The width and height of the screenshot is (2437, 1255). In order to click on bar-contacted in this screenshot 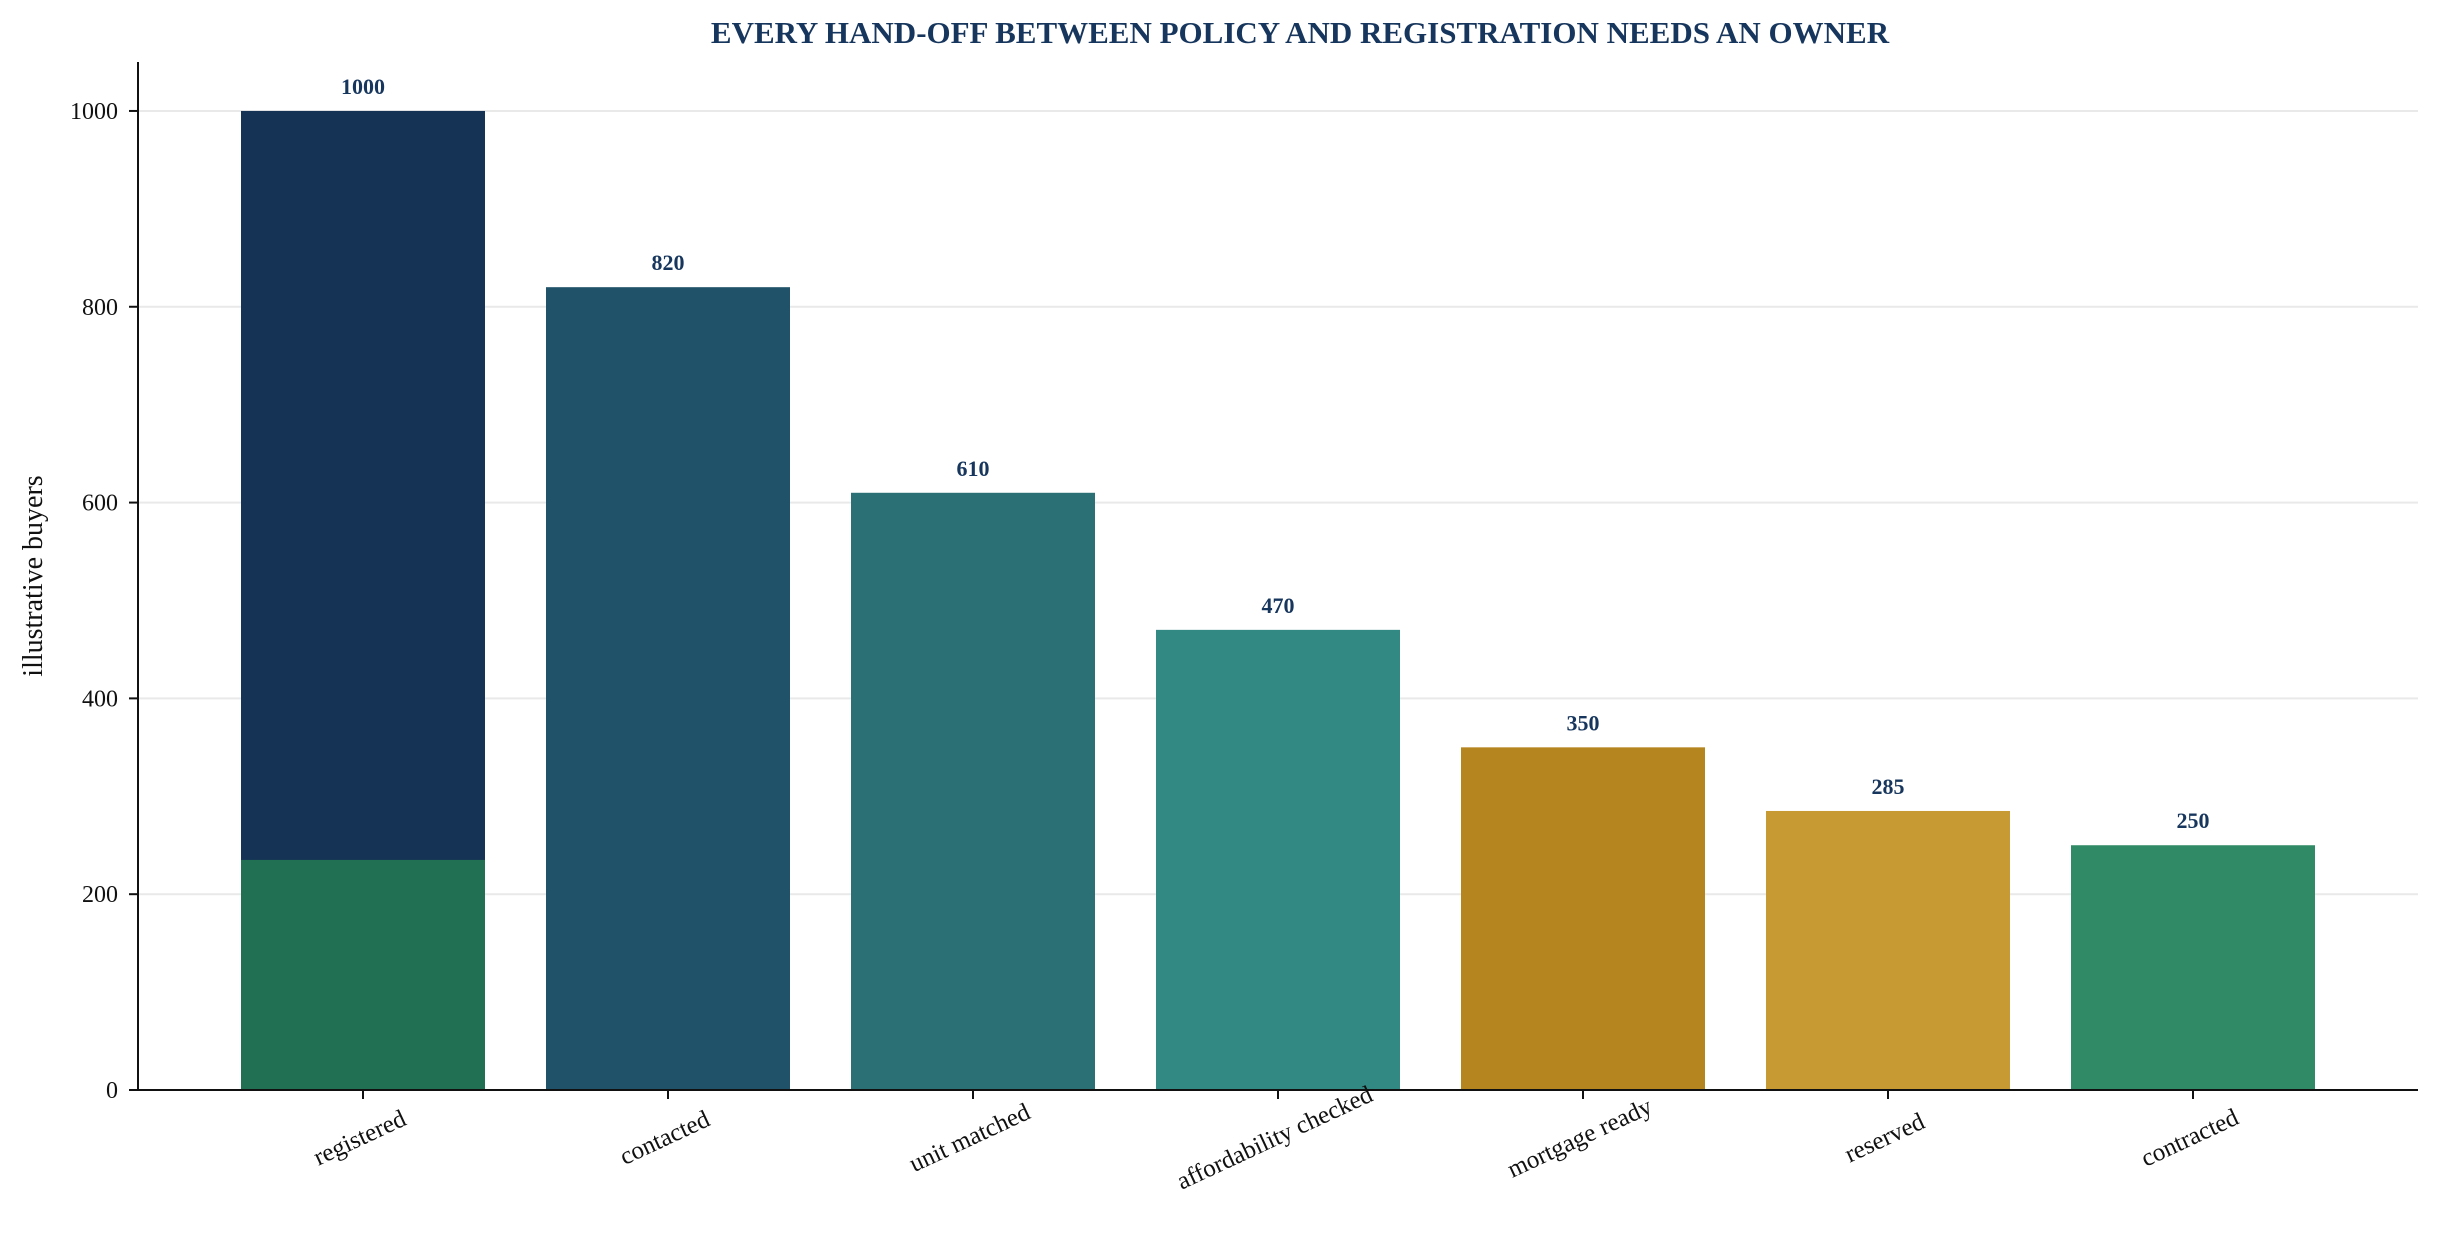, I will do `click(668, 689)`.